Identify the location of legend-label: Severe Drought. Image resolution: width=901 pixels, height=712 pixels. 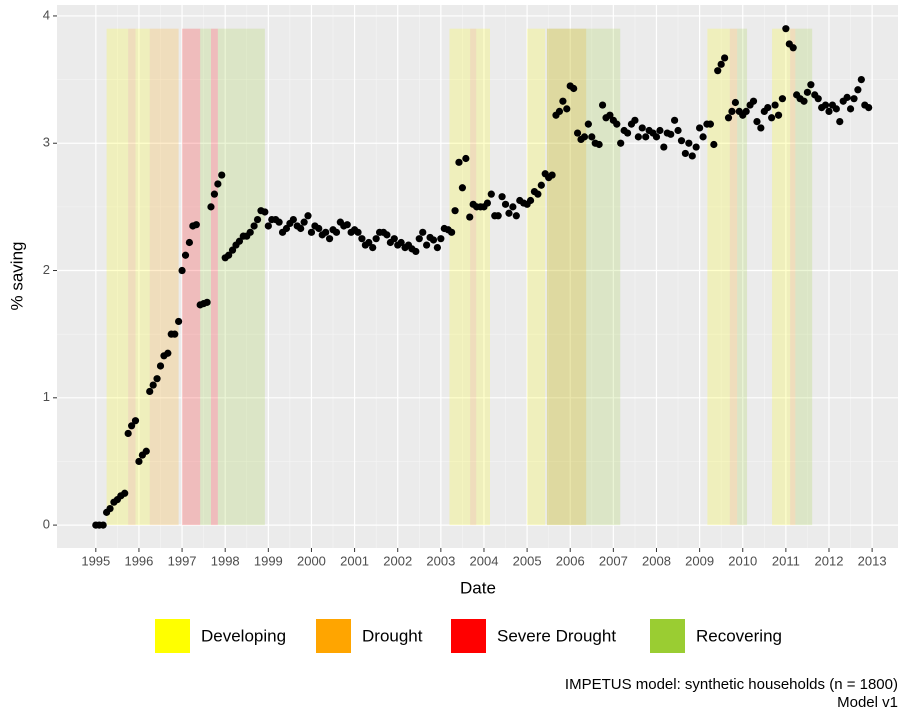
(556, 635).